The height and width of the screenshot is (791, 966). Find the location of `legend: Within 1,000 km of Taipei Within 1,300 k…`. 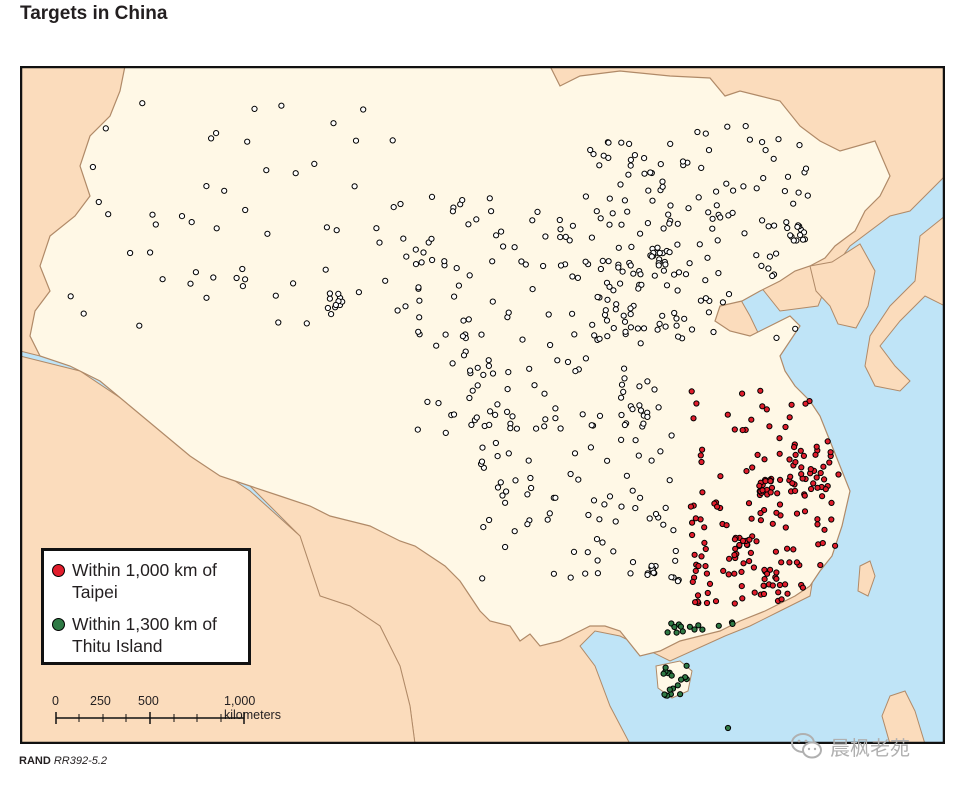

legend: Within 1,000 km of Taipei Within 1,300 k… is located at coordinates (146, 606).